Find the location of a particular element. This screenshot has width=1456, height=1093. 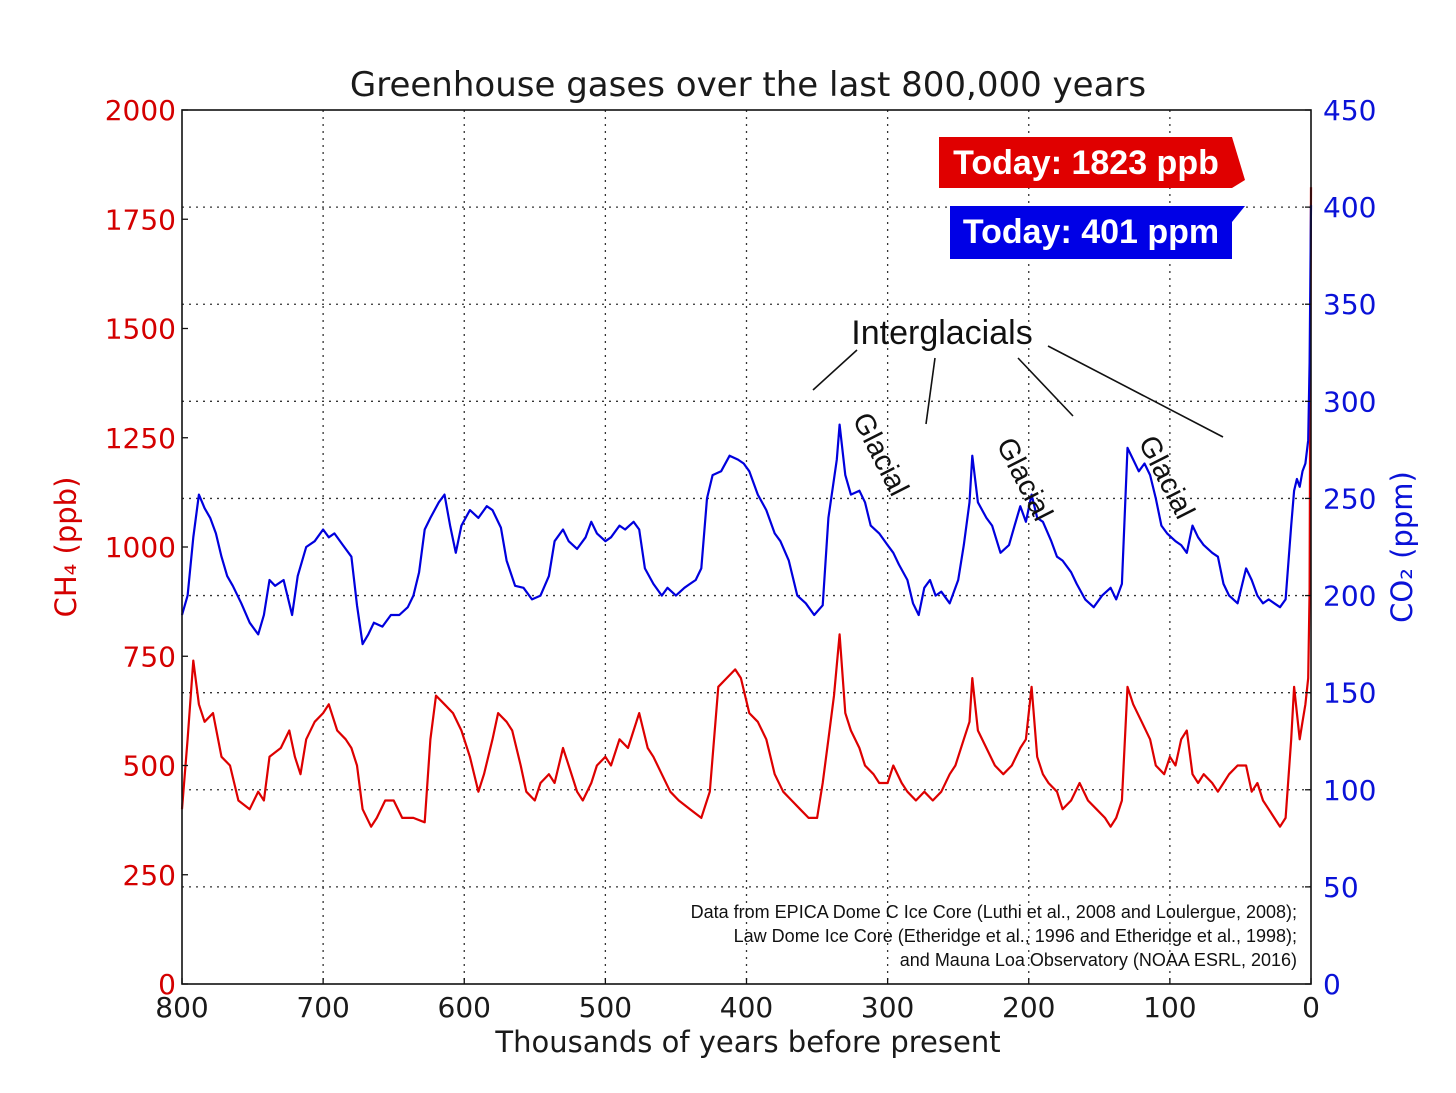

x-tick-500: 500 is located at coordinates (605, 1007).